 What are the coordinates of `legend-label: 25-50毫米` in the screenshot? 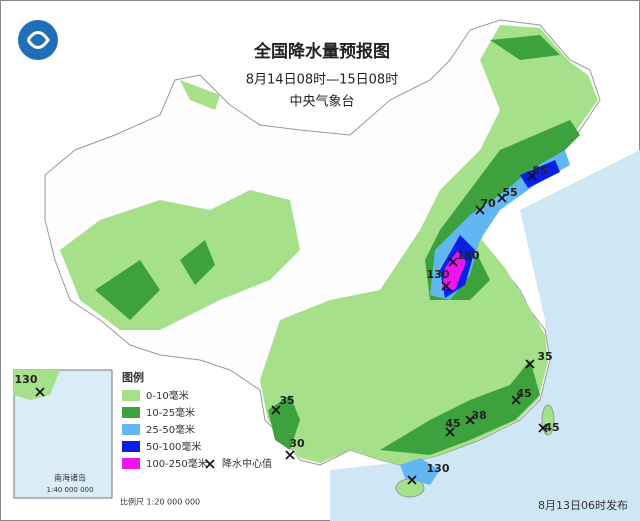 It's located at (170, 429).